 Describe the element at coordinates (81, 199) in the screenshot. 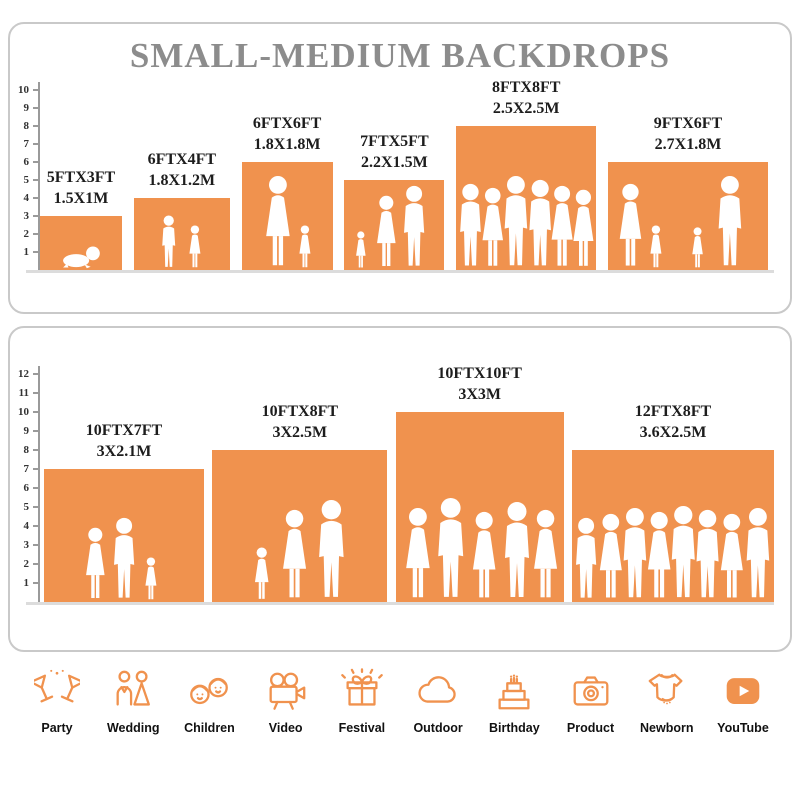

I see `backdrop-size-m: 1.5X1M` at that location.